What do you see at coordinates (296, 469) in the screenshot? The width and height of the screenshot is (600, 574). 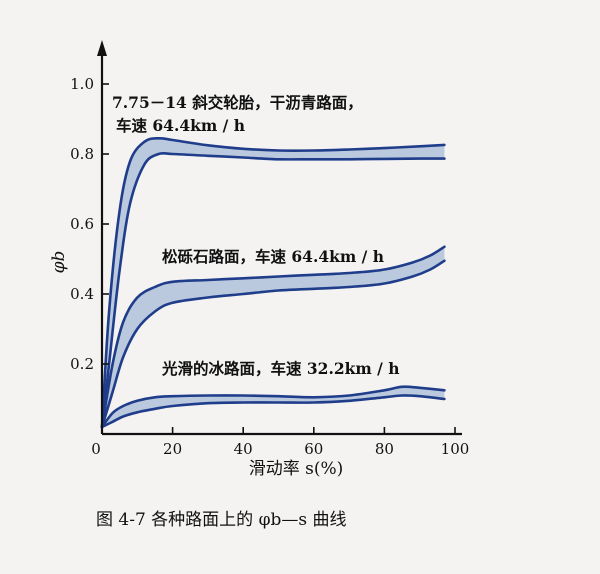 I see `x-axis-label: 滑动率 s(%)` at bounding box center [296, 469].